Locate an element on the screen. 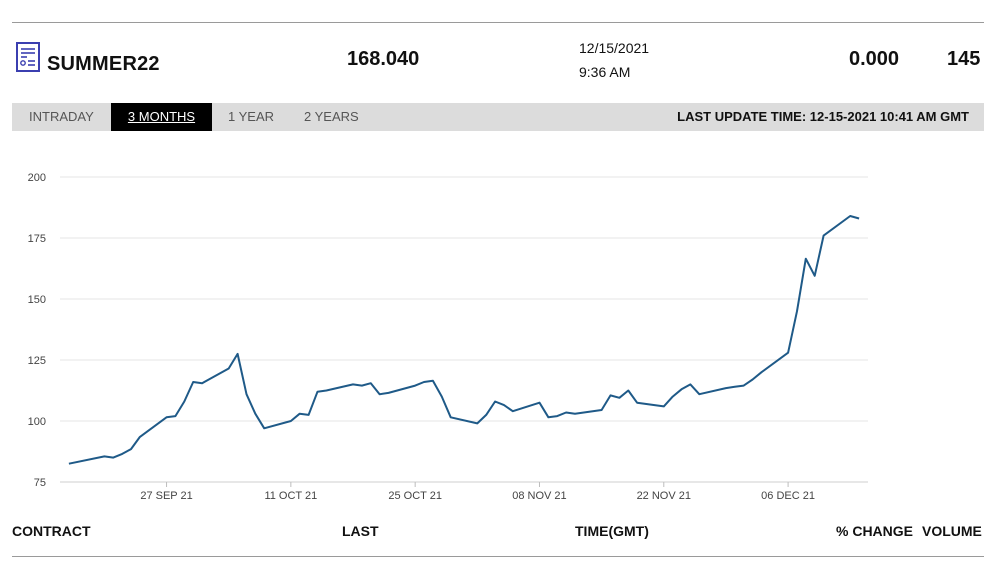 This screenshot has height=567, width=999. y-tick-label: 150 is located at coordinates (37, 300).